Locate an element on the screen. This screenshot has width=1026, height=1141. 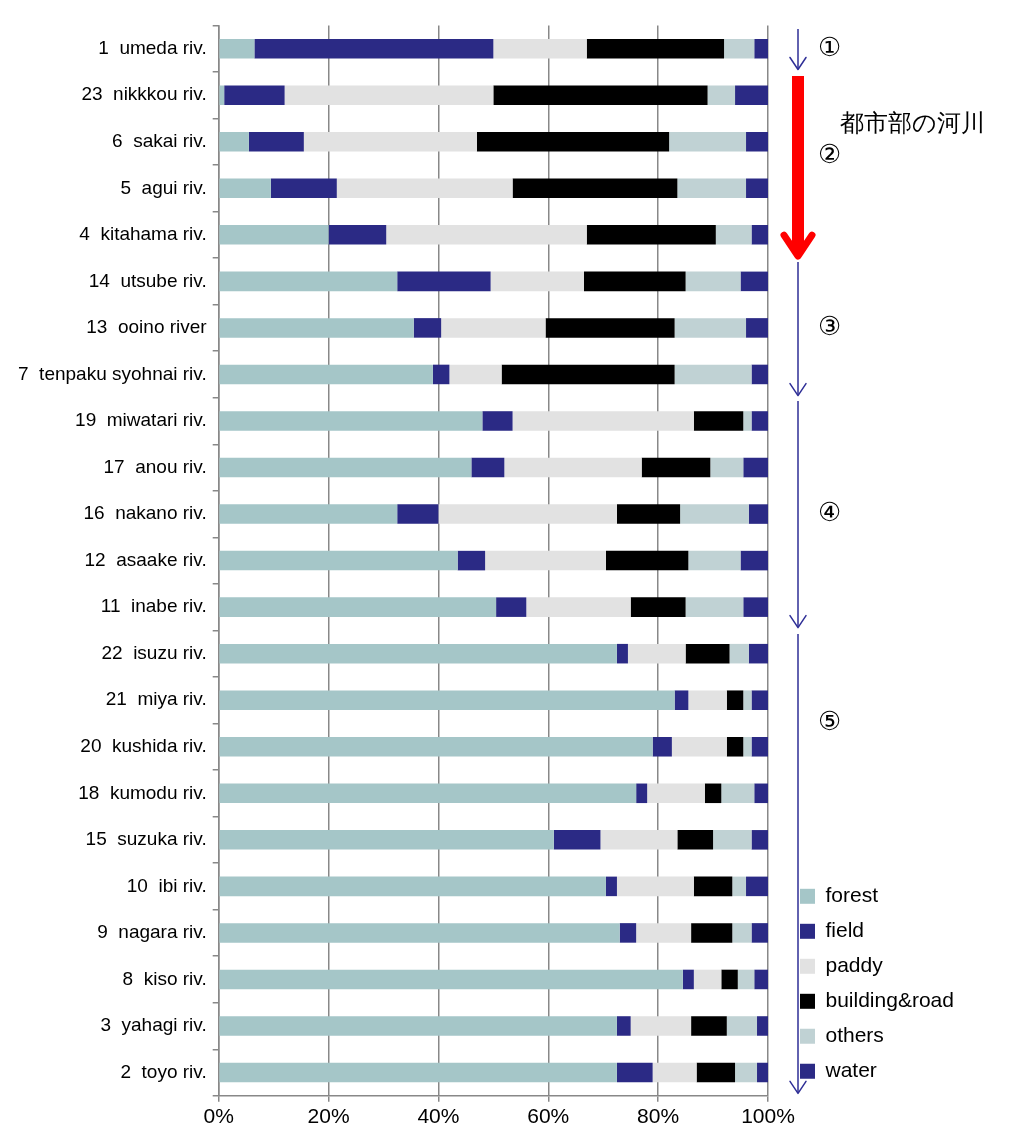
y-tick-label: 17 anou riv. is located at coordinates (155, 466).